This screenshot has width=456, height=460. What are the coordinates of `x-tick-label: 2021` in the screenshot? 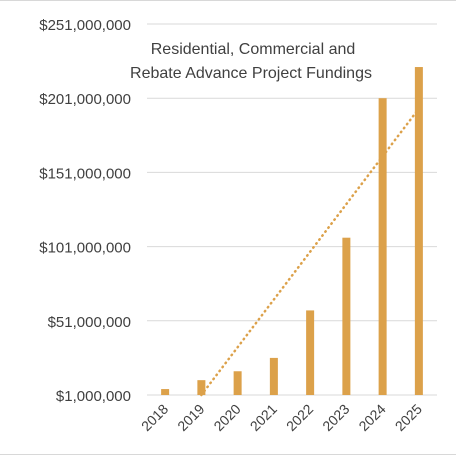 It's located at (263, 417).